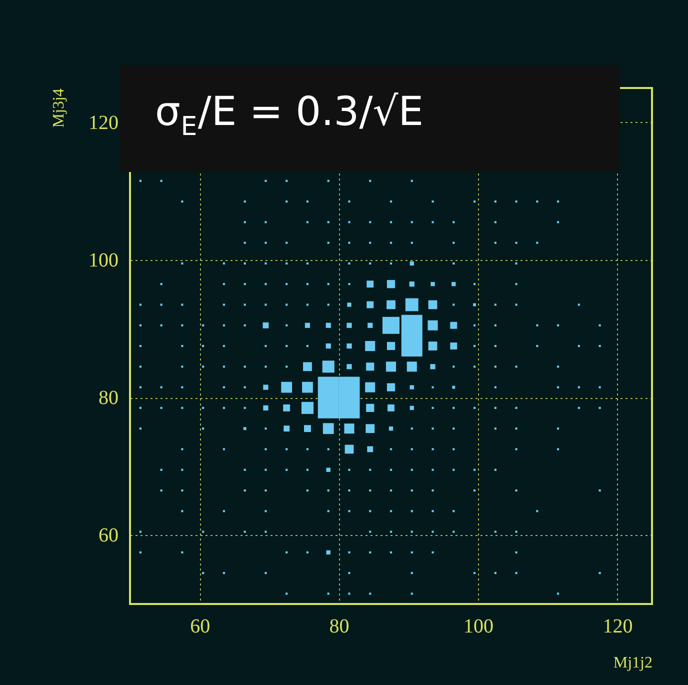 This screenshot has width=688, height=685. What do you see at coordinates (200, 627) in the screenshot?
I see `x-tick-label: 60` at bounding box center [200, 627].